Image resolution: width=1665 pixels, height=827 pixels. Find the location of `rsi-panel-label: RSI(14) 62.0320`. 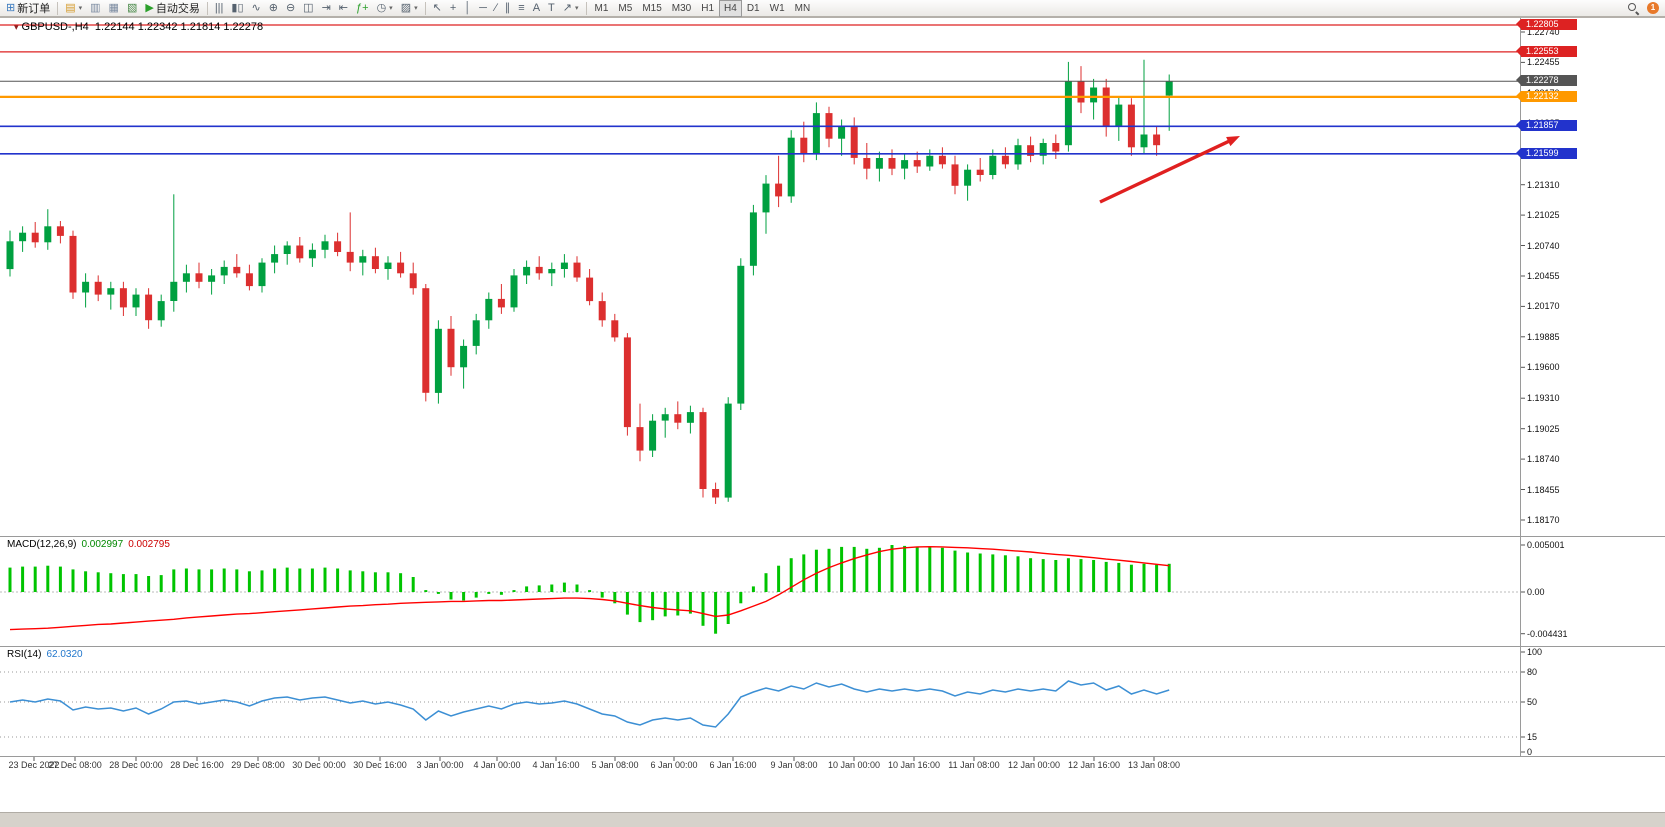

rsi-panel-label: RSI(14) 62.0320 is located at coordinates (45, 654).